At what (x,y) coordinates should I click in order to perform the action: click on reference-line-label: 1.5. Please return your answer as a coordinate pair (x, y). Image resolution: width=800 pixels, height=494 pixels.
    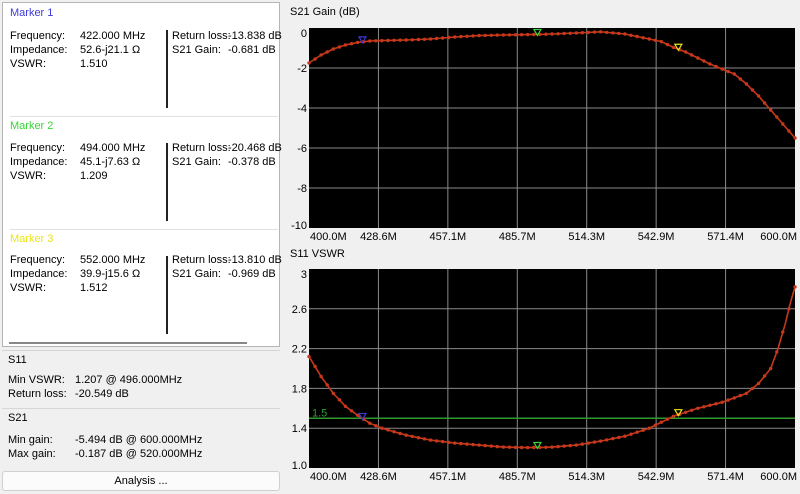
    Looking at the image, I should click on (319, 413).